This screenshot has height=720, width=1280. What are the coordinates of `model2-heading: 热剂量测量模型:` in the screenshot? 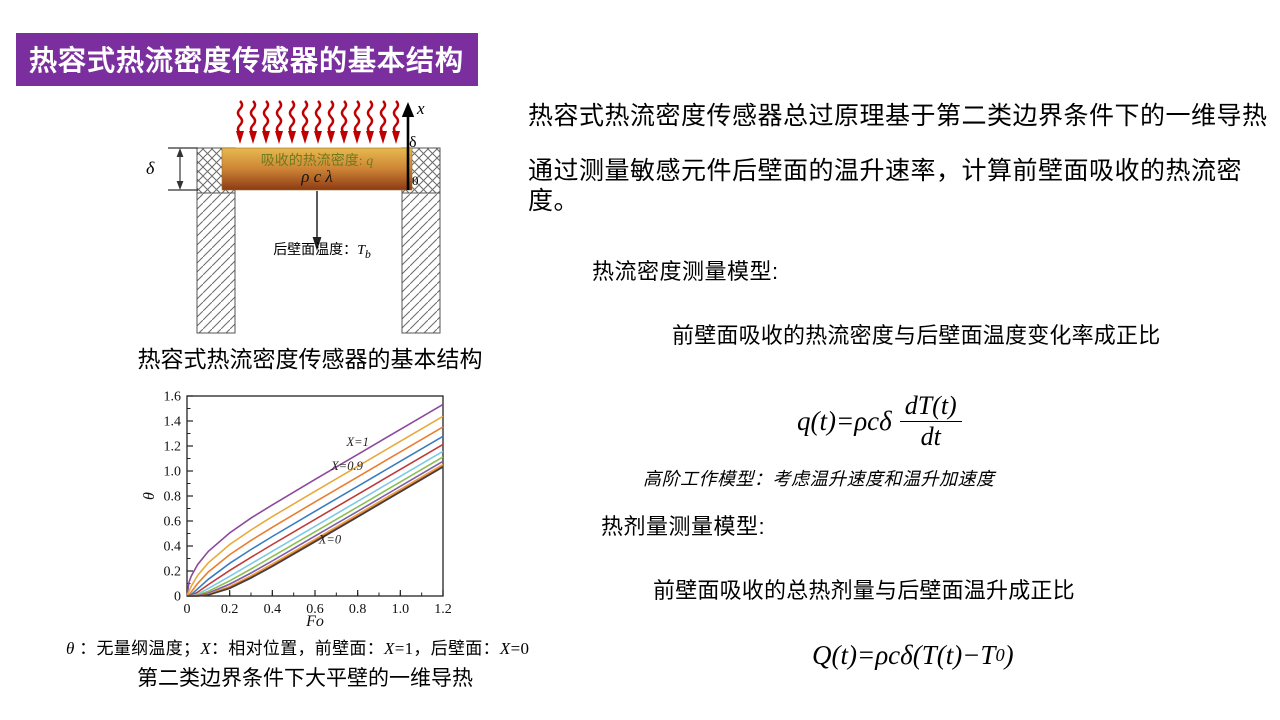 It's located at (683, 526).